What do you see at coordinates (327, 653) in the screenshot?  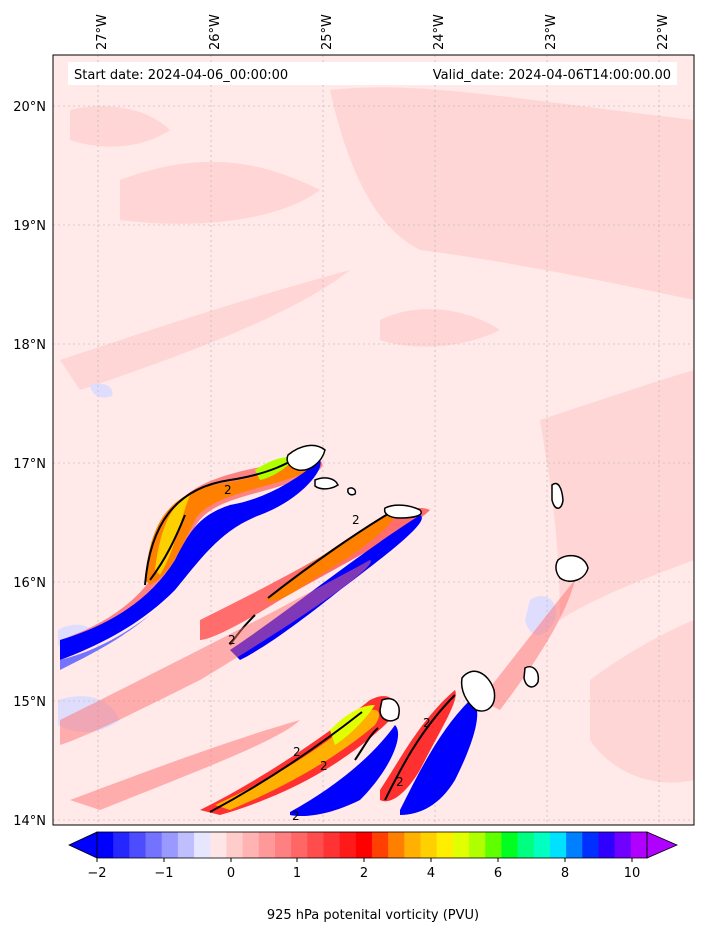 I see `contour-labels: 2 2 2 2 2 2 2 2` at bounding box center [327, 653].